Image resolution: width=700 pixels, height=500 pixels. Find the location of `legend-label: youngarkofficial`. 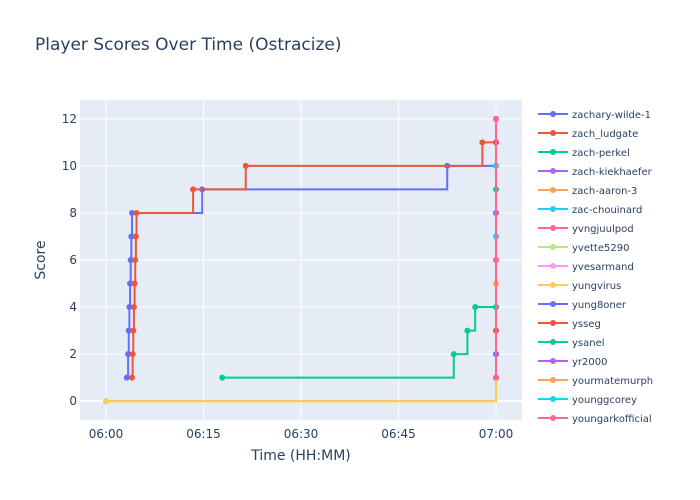

legend-label: youngarkofficial is located at coordinates (612, 419).